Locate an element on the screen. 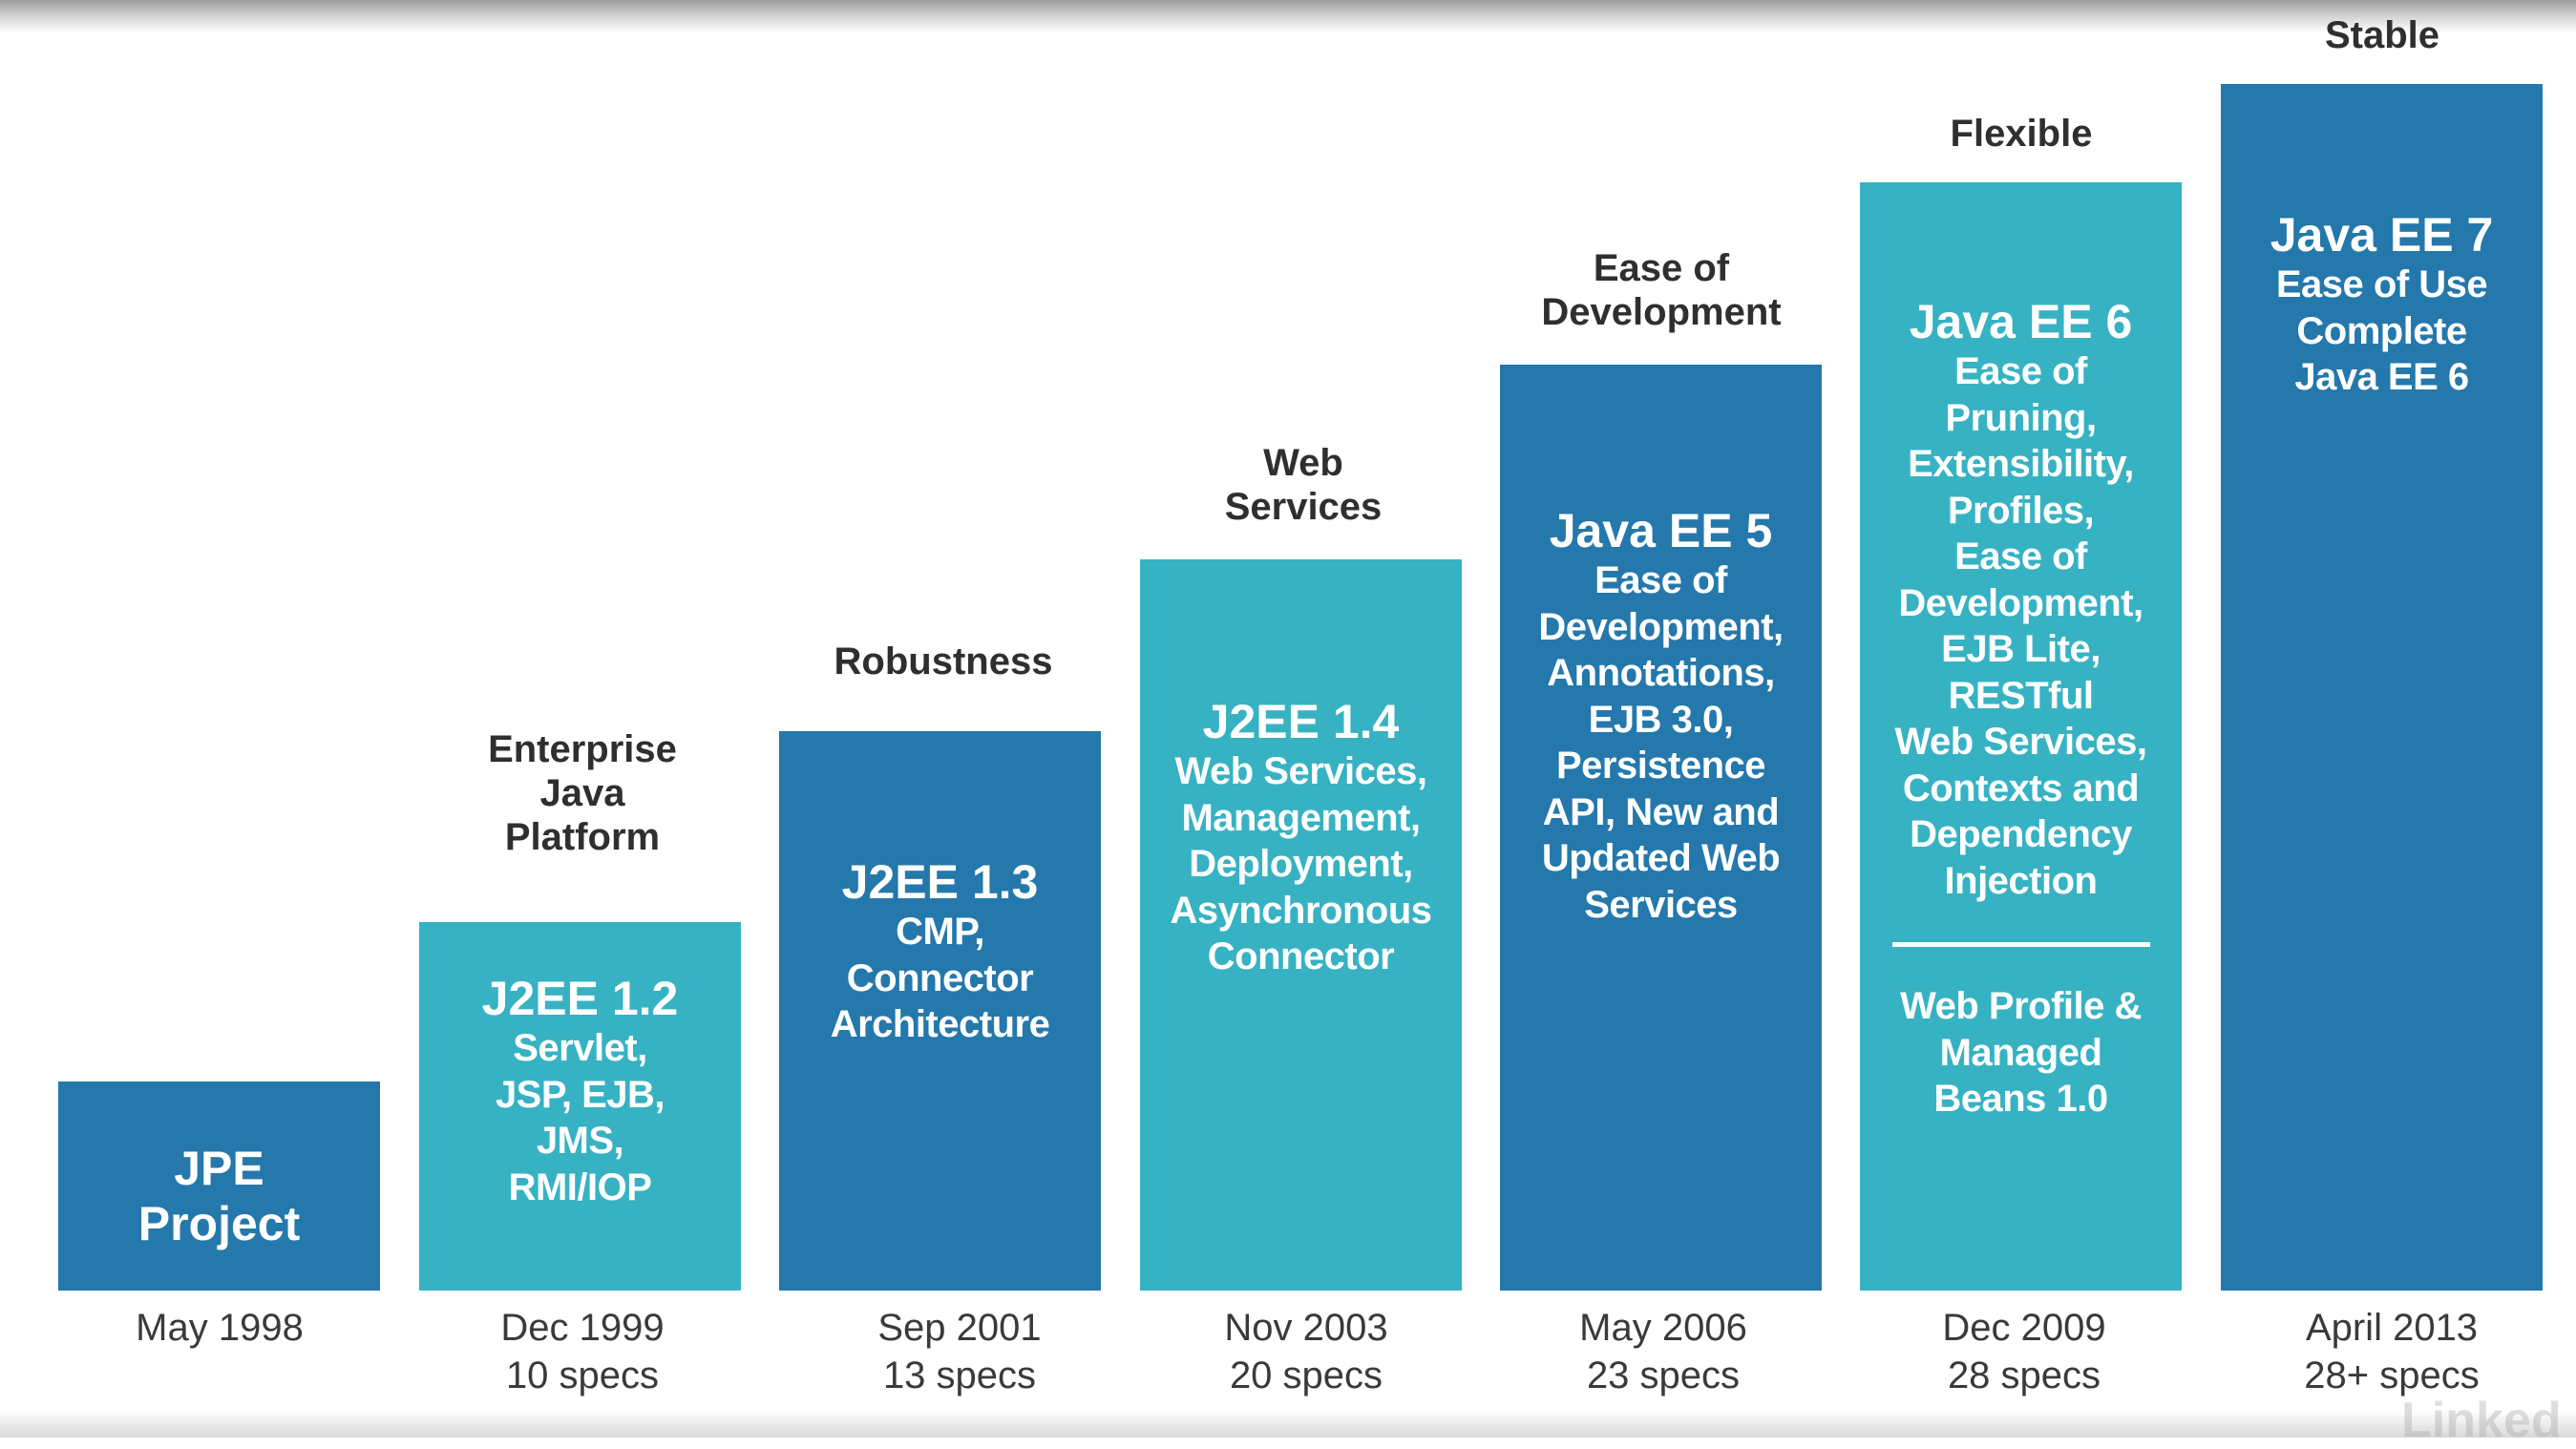  bar-title-jpe-project: JPE Project is located at coordinates (219, 1196).